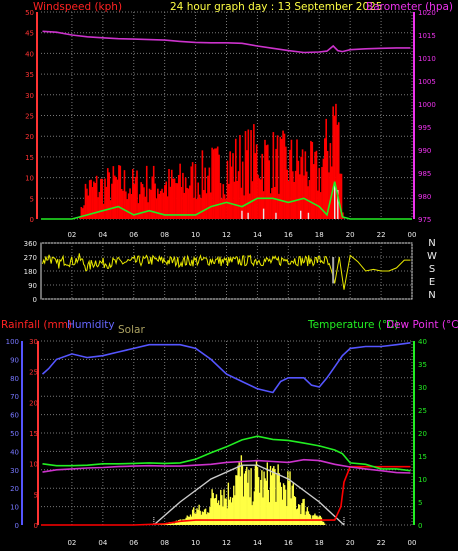 Image resolution: width=458 pixels, height=551 pixels. I want to click on windspeed-tick-label: 30, so click(29, 96).